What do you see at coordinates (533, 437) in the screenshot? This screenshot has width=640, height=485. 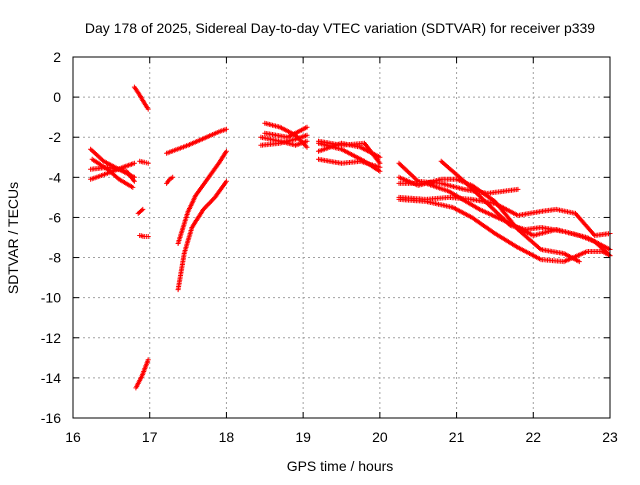 I see `x-tick-label: 22` at bounding box center [533, 437].